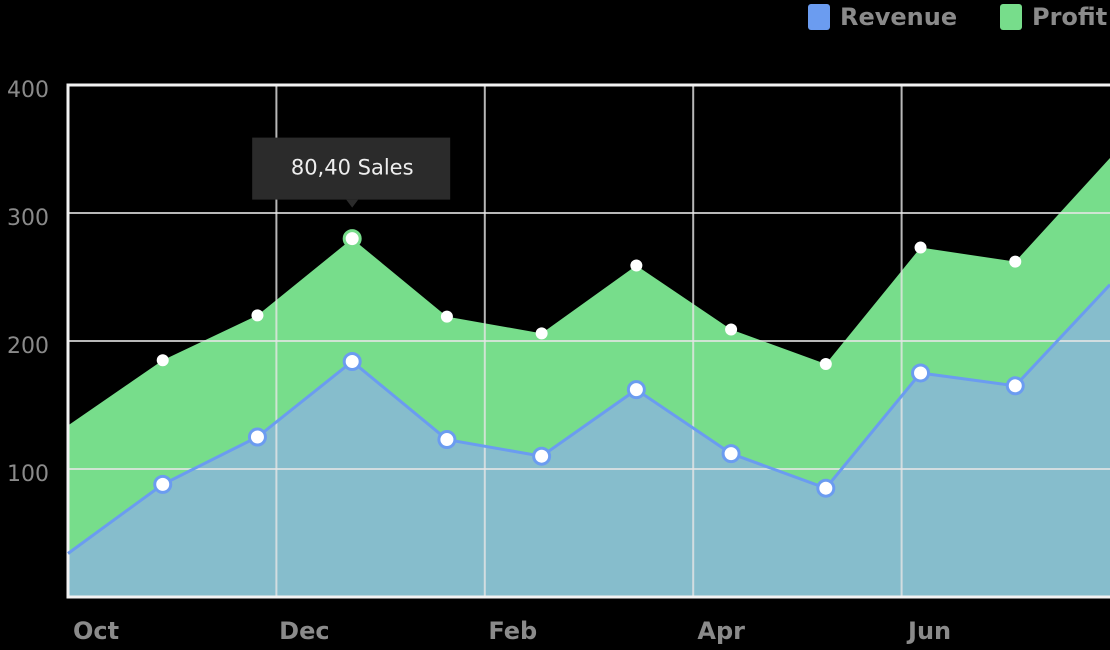 The height and width of the screenshot is (650, 1110). What do you see at coordinates (898, 17) in the screenshot?
I see `legend-label: Revenue` at bounding box center [898, 17].